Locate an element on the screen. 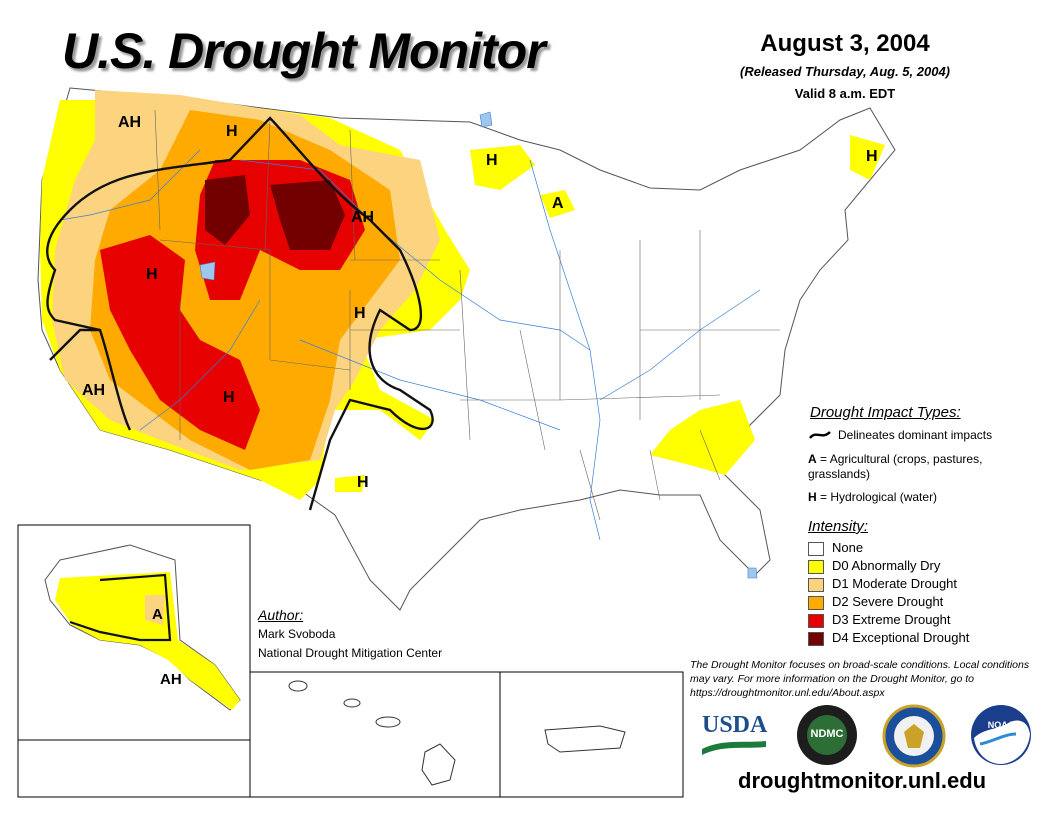  intensity-d0: D0 Abnormally Dry is located at coordinates (874, 566).